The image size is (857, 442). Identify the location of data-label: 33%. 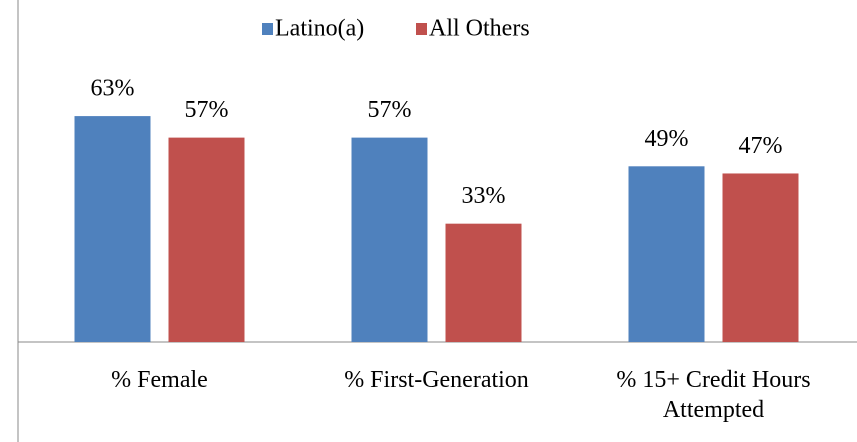
(484, 196).